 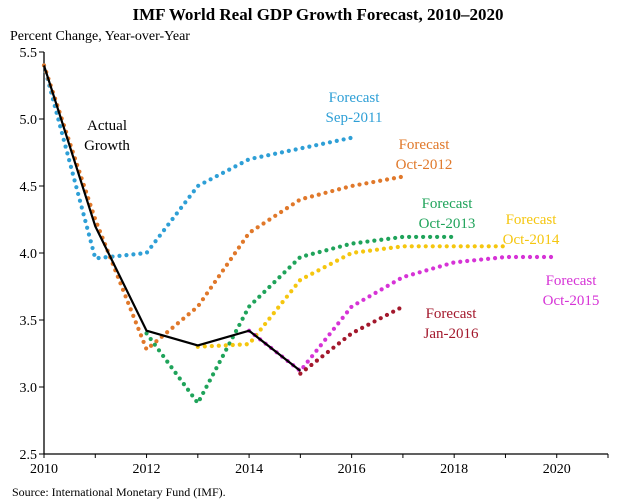 I want to click on series-label-forecast-oct-2014: Forecast, so click(x=532, y=220).